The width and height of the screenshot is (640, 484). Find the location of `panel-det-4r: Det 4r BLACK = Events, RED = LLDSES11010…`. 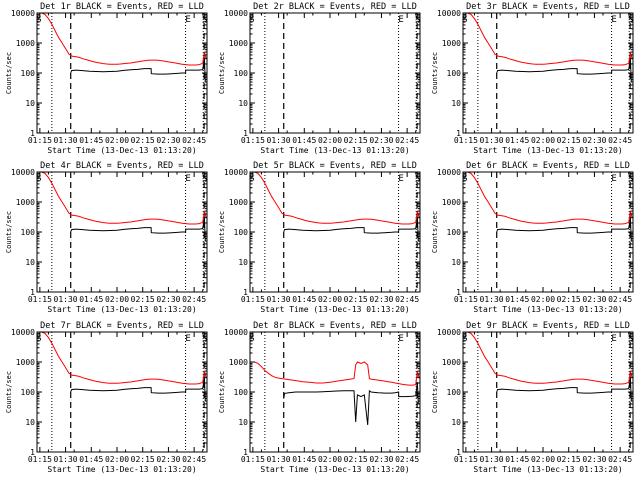

panel-det-4r: Det 4r BLACK = Events, RED = LLDSES11010… is located at coordinates (106, 237).